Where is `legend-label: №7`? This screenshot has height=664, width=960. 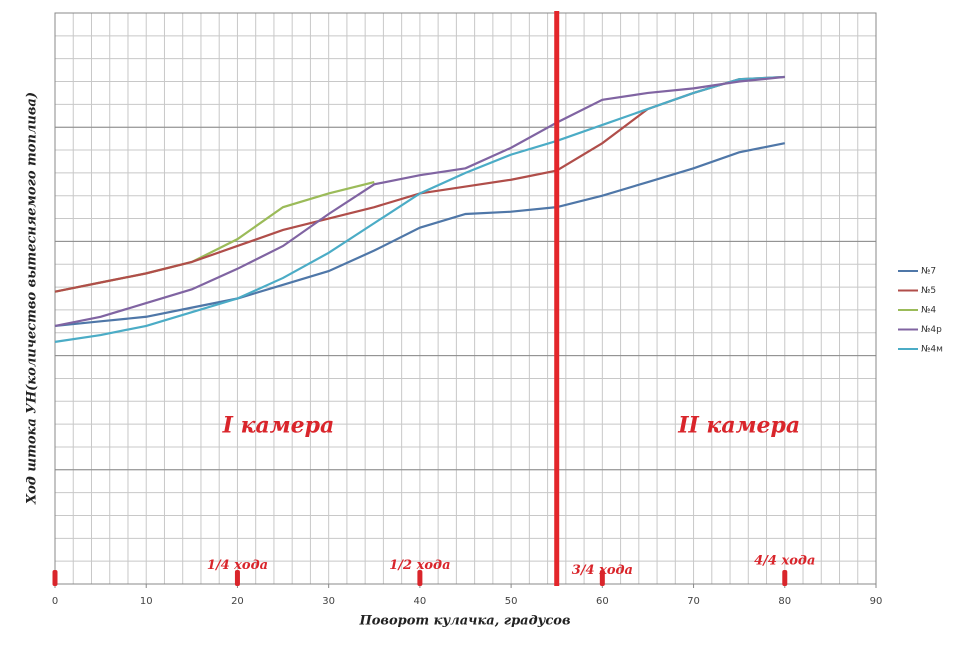
legend-label: №7 is located at coordinates (928, 272).